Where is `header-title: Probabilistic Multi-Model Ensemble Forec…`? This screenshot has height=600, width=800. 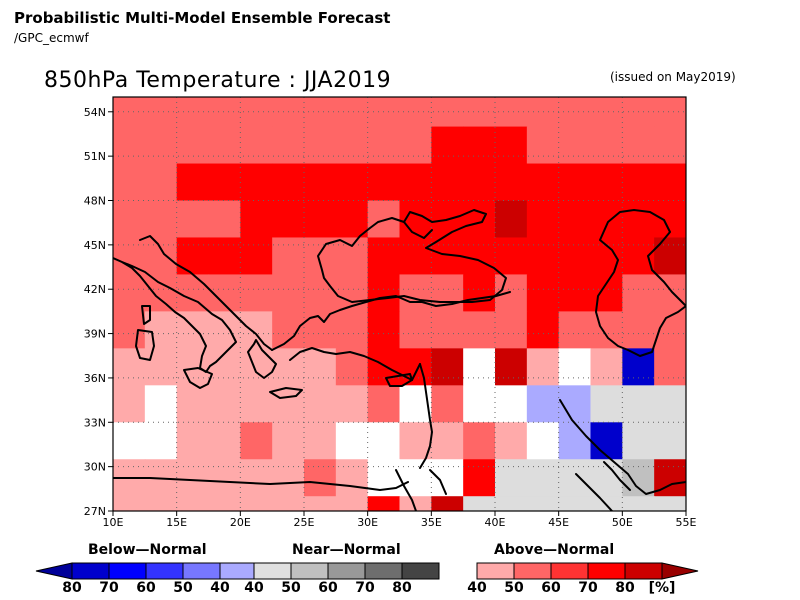 header-title: Probabilistic Multi-Model Ensemble Forec… is located at coordinates (202, 18).